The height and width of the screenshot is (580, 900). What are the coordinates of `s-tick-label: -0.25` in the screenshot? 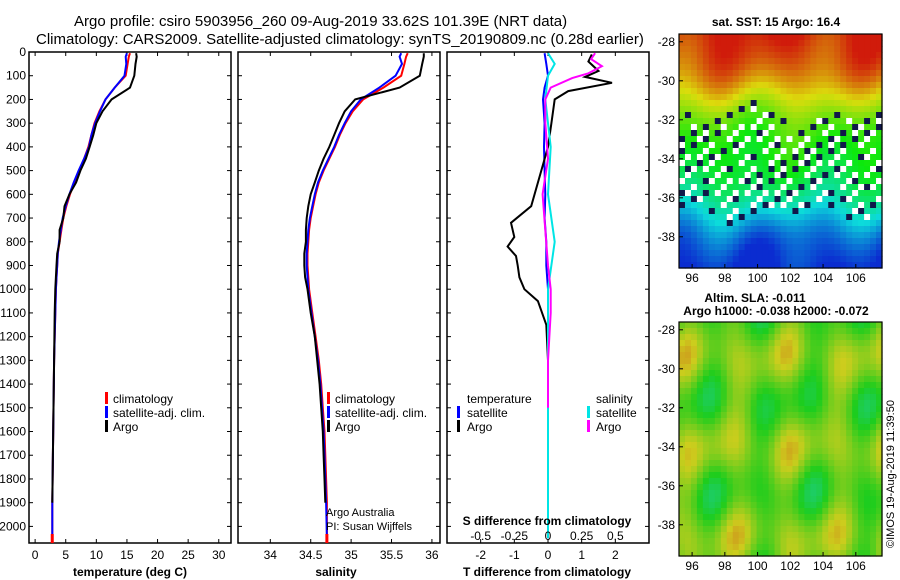 It's located at (515, 536).